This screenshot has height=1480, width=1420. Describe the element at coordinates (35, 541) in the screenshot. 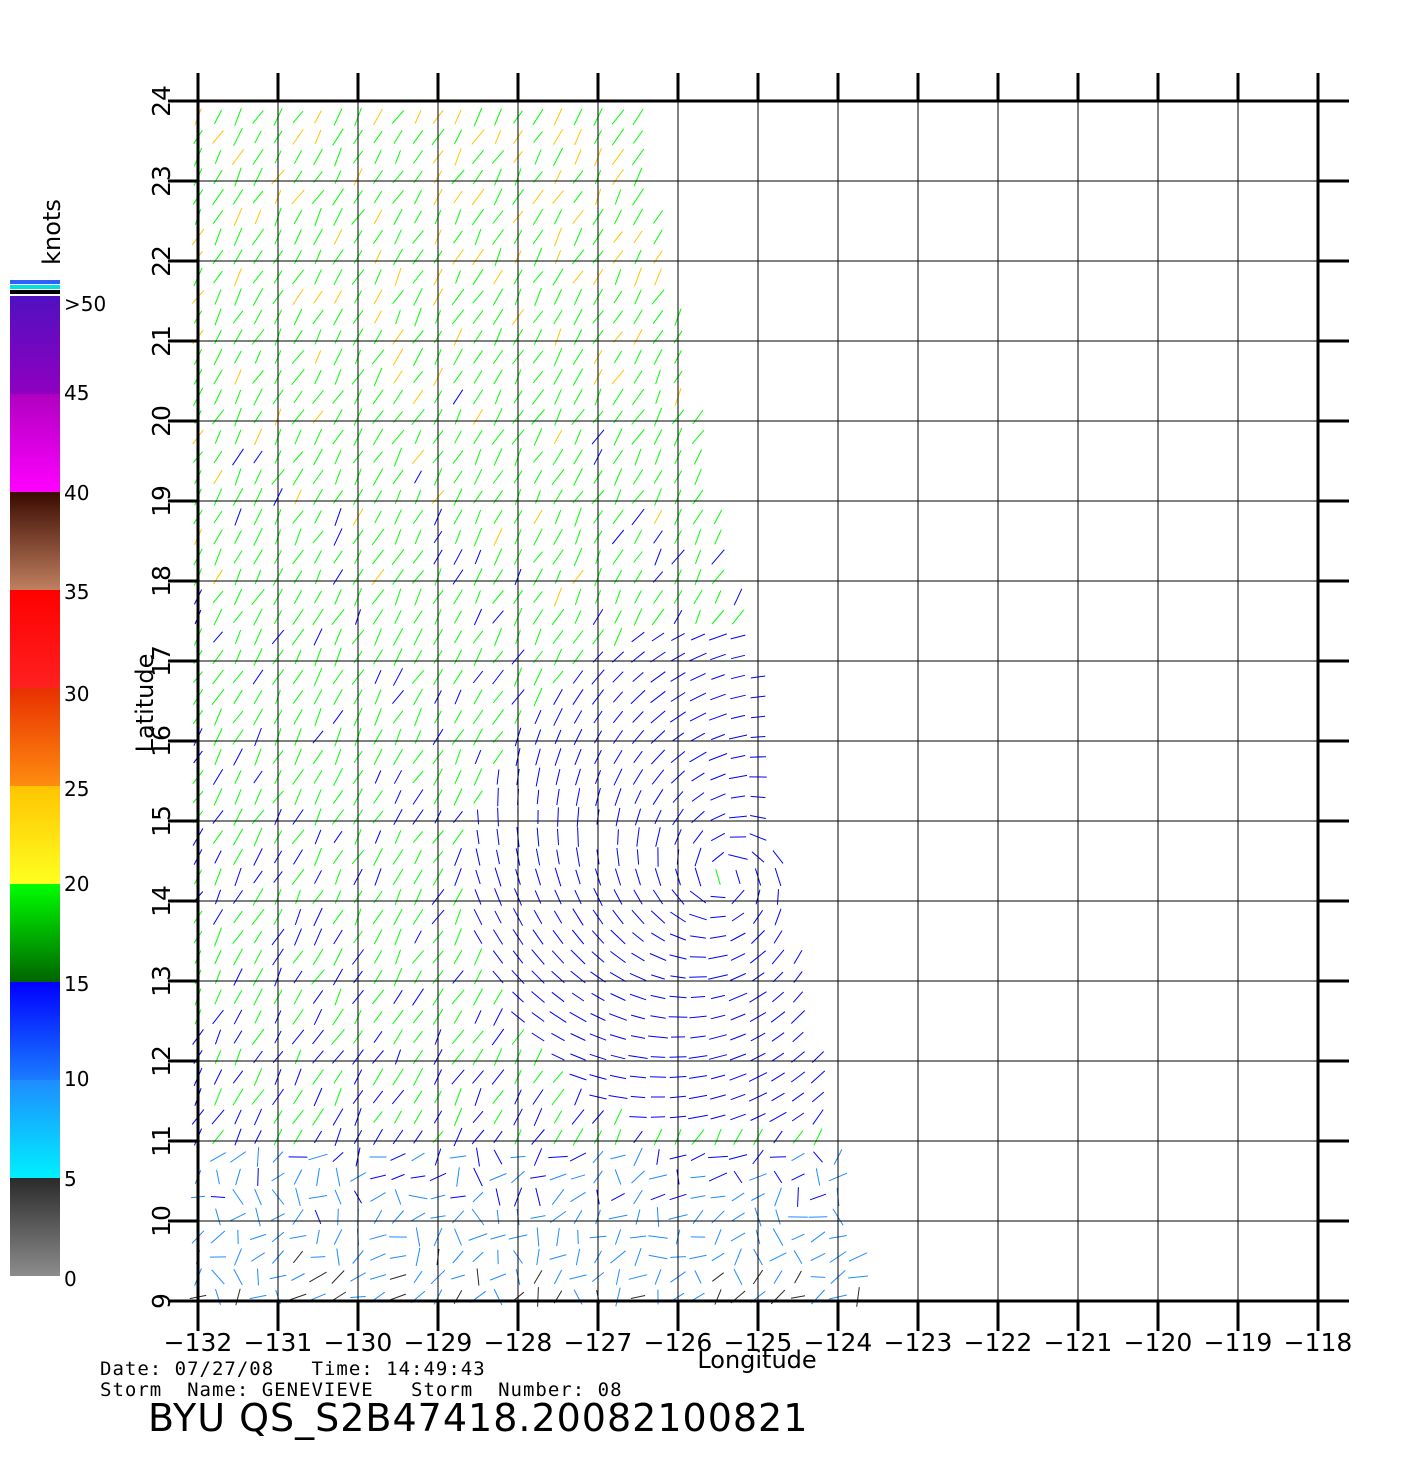

I see `legend-band` at that location.